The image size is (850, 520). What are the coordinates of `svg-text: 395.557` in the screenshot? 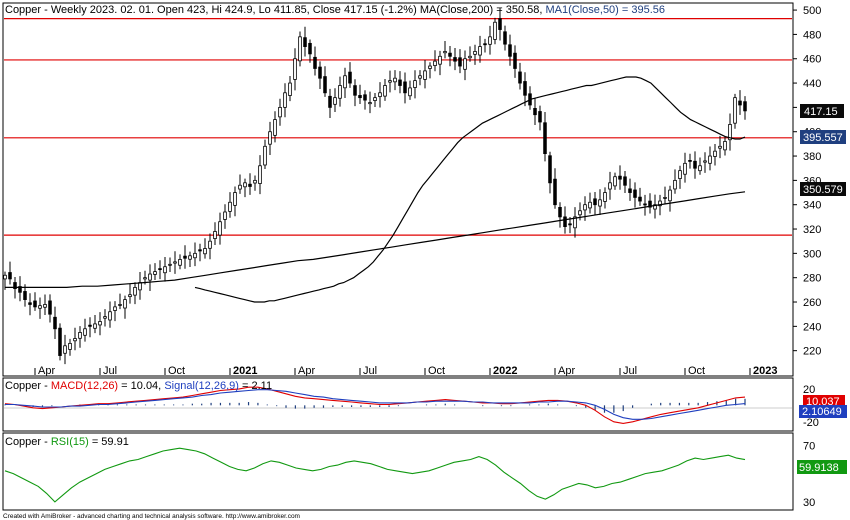 It's located at (823, 138).